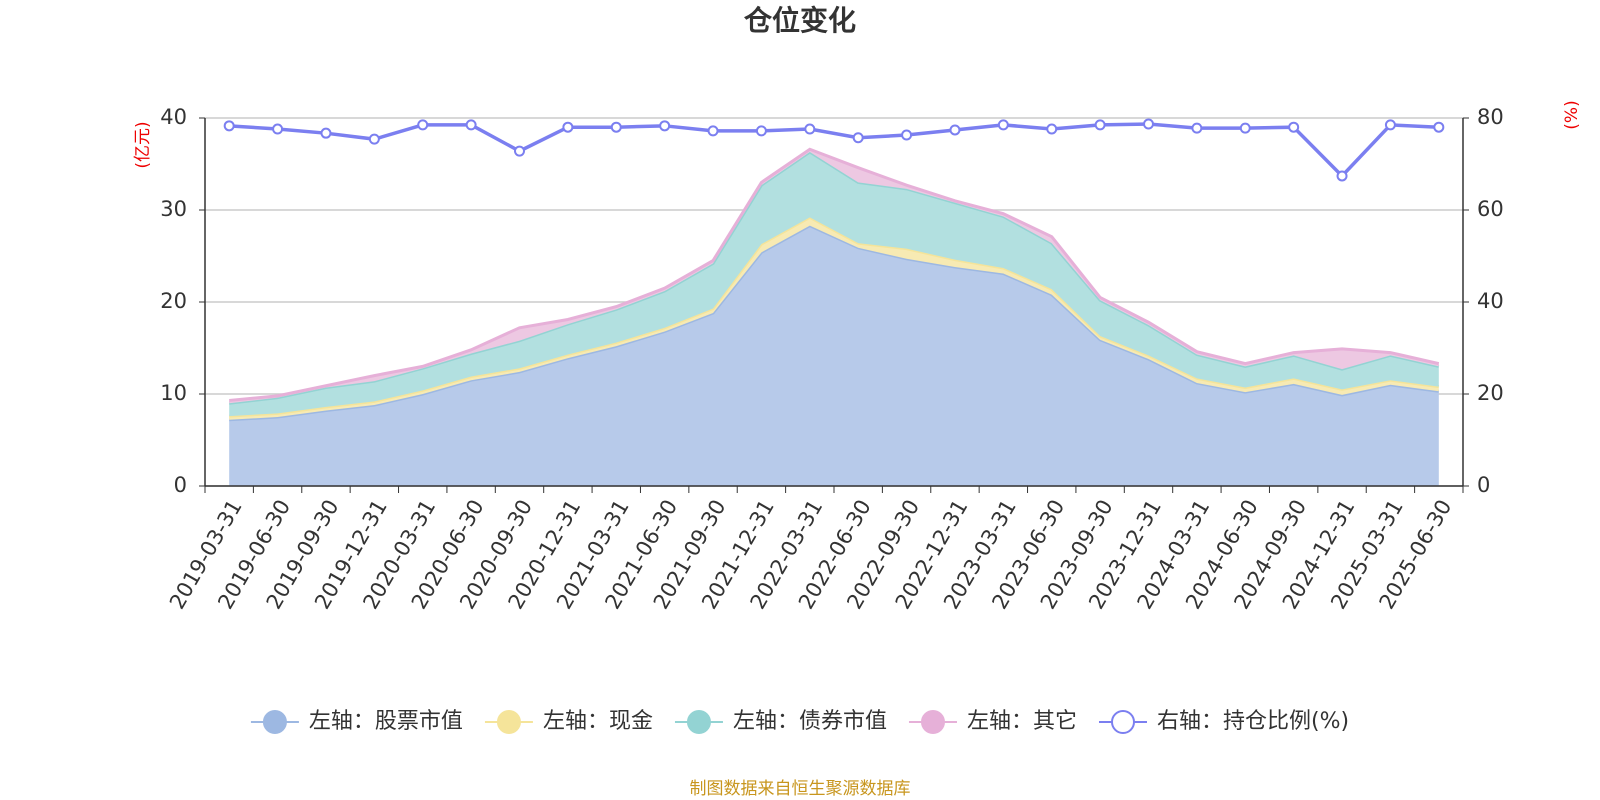 Image resolution: width=1600 pixels, height=800 pixels. I want to click on y-tick-label: 10, so click(173, 393).